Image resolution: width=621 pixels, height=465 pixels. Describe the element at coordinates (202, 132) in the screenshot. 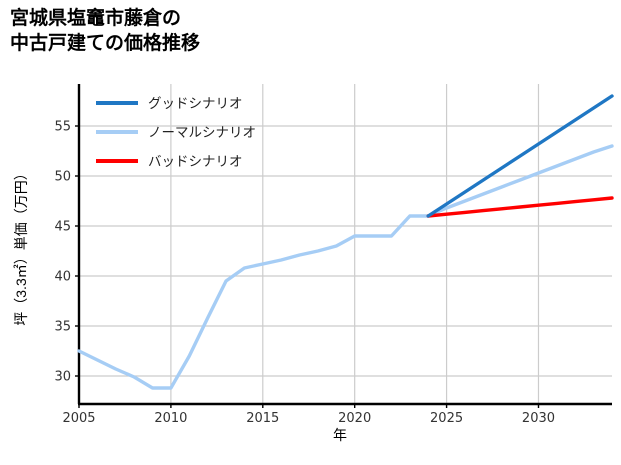

I see `legend-label: ノーマルシナリオ` at that location.